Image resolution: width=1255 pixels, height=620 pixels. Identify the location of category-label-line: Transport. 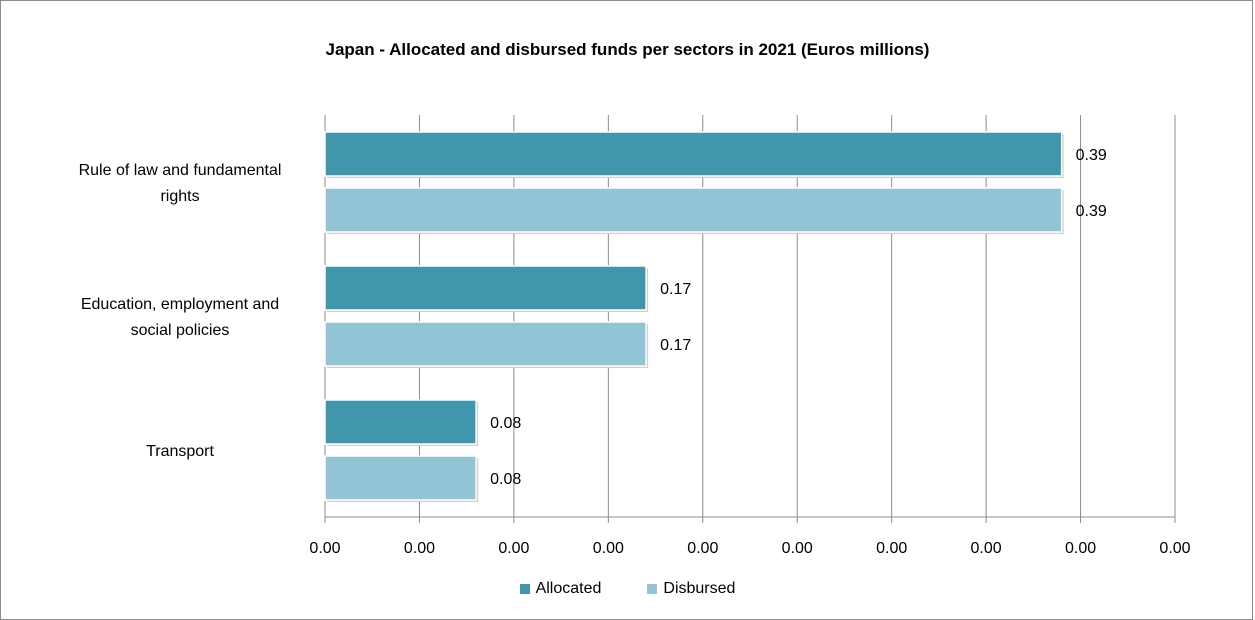
(180, 451).